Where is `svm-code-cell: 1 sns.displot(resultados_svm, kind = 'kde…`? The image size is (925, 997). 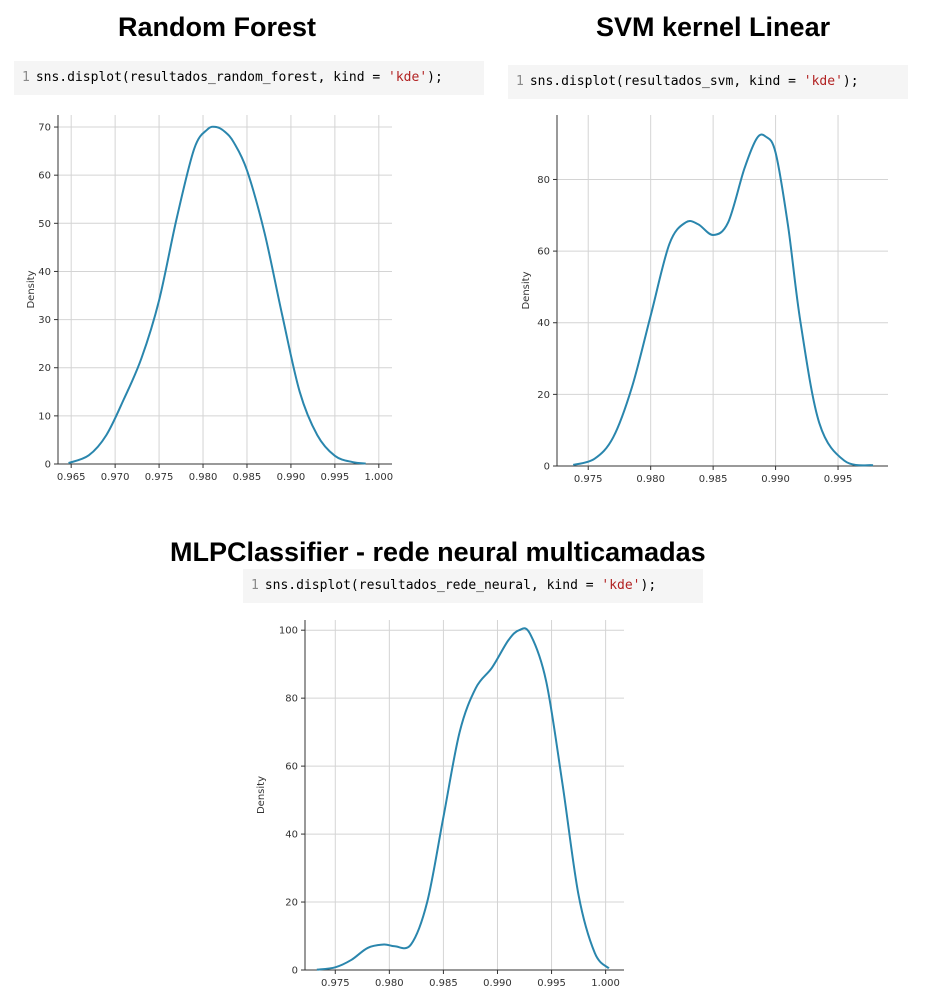 svm-code-cell: 1 sns.displot(resultados_svm, kind = 'kde… is located at coordinates (708, 82).